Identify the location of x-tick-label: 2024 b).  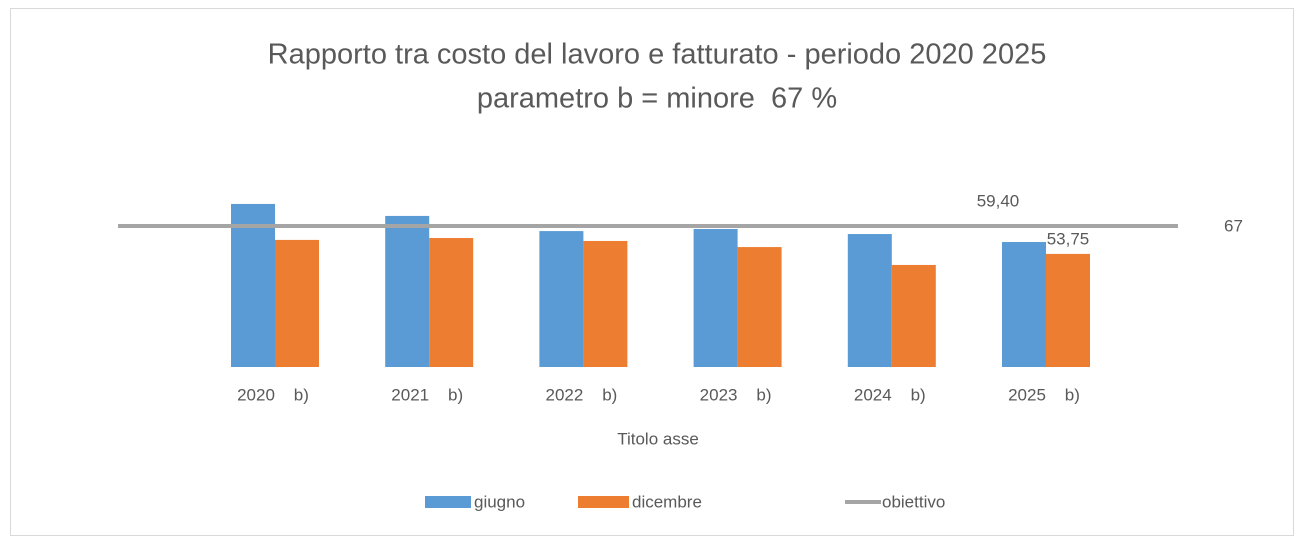
(890, 394).